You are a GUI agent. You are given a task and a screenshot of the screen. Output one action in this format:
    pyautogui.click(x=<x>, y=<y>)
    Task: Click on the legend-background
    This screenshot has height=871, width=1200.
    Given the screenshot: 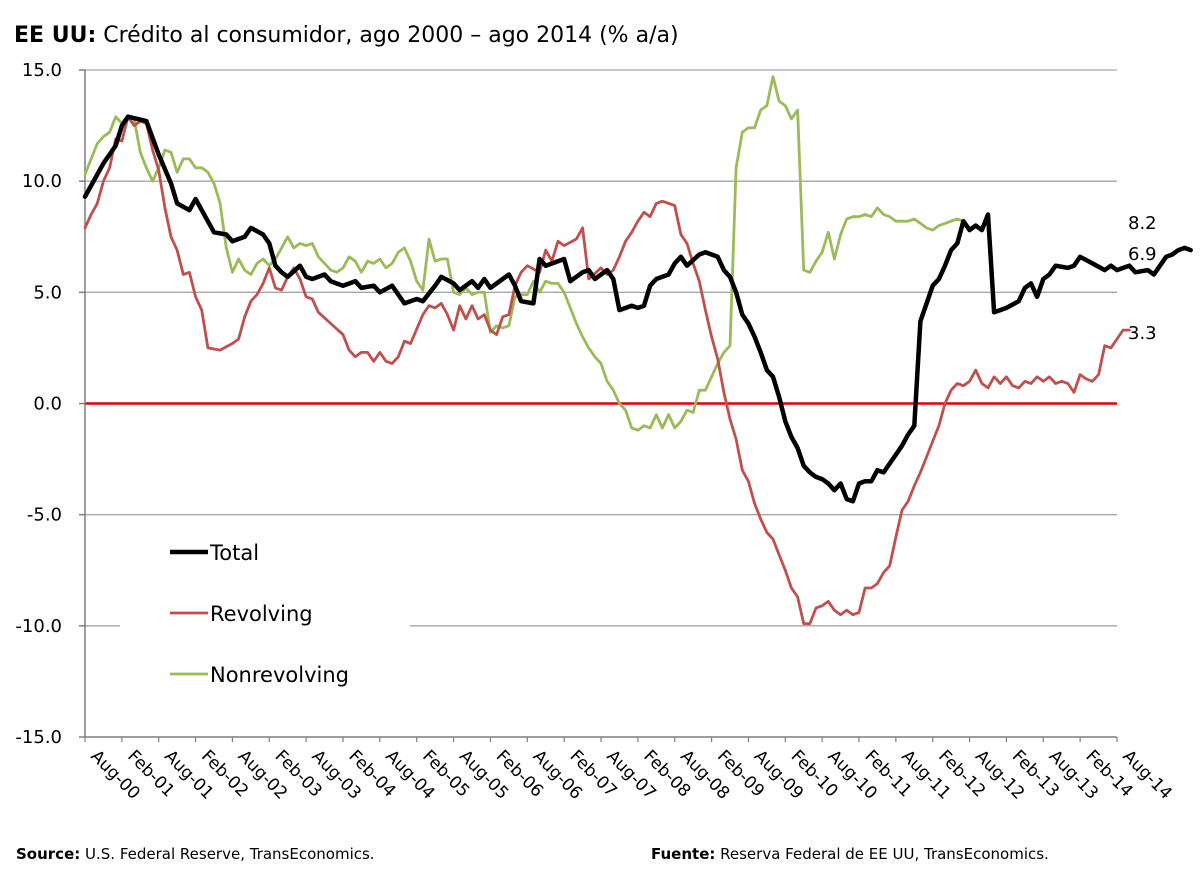 What is the action you would take?
    pyautogui.click(x=265, y=610)
    